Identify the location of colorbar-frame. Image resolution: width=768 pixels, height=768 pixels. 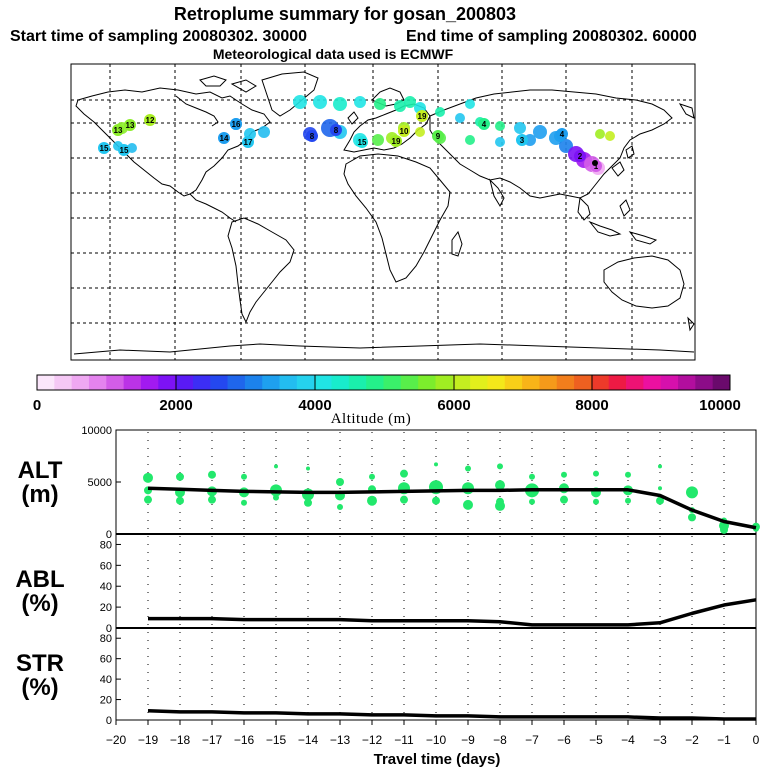
(383, 382).